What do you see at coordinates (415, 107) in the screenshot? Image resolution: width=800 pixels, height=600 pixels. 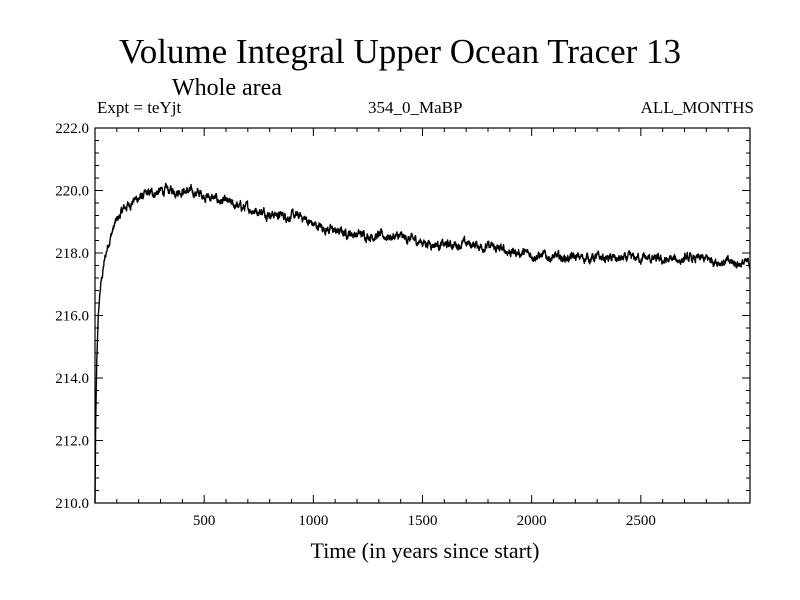 I see `run-label: 354_0_MaBP` at bounding box center [415, 107].